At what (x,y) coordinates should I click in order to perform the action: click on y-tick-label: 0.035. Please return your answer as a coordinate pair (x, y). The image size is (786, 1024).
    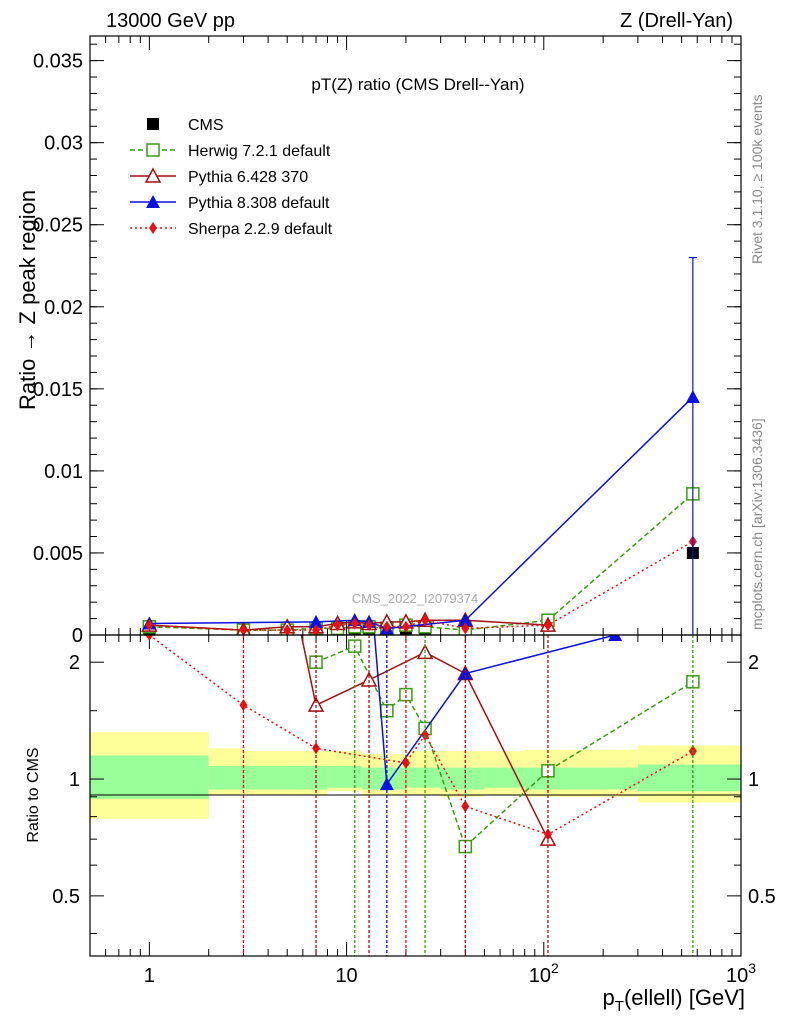
    Looking at the image, I should click on (58, 62).